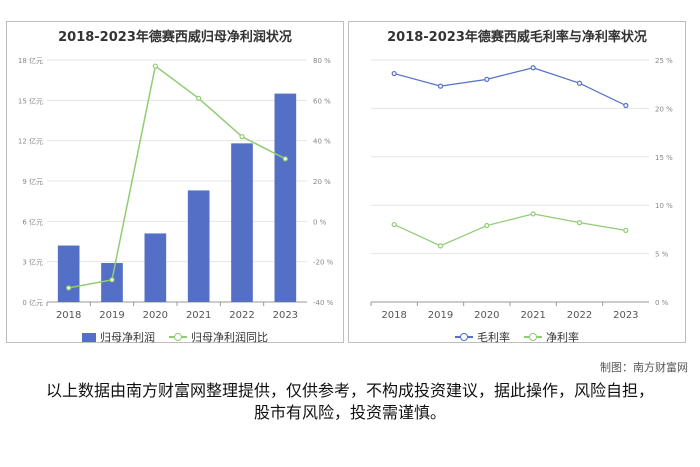 This screenshot has width=700, height=467. I want to click on y-right-tick-label: -20 %, so click(323, 263).